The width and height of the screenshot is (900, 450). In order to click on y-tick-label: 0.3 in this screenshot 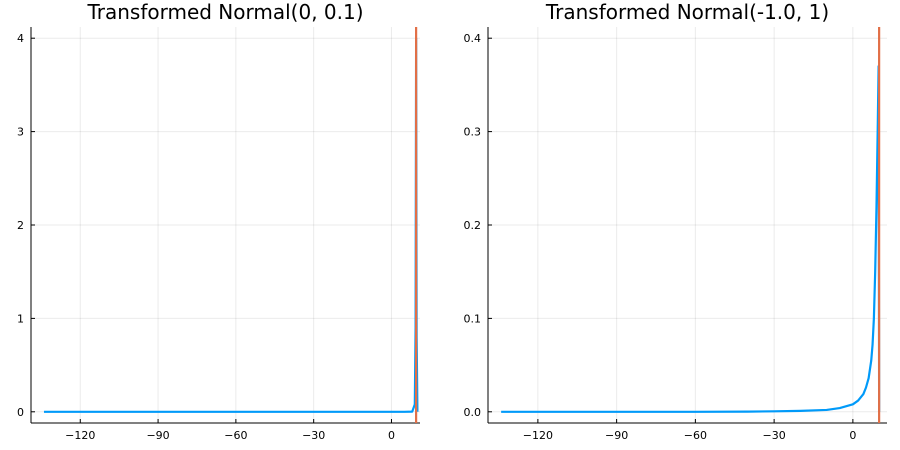, I will do `click(473, 132)`.